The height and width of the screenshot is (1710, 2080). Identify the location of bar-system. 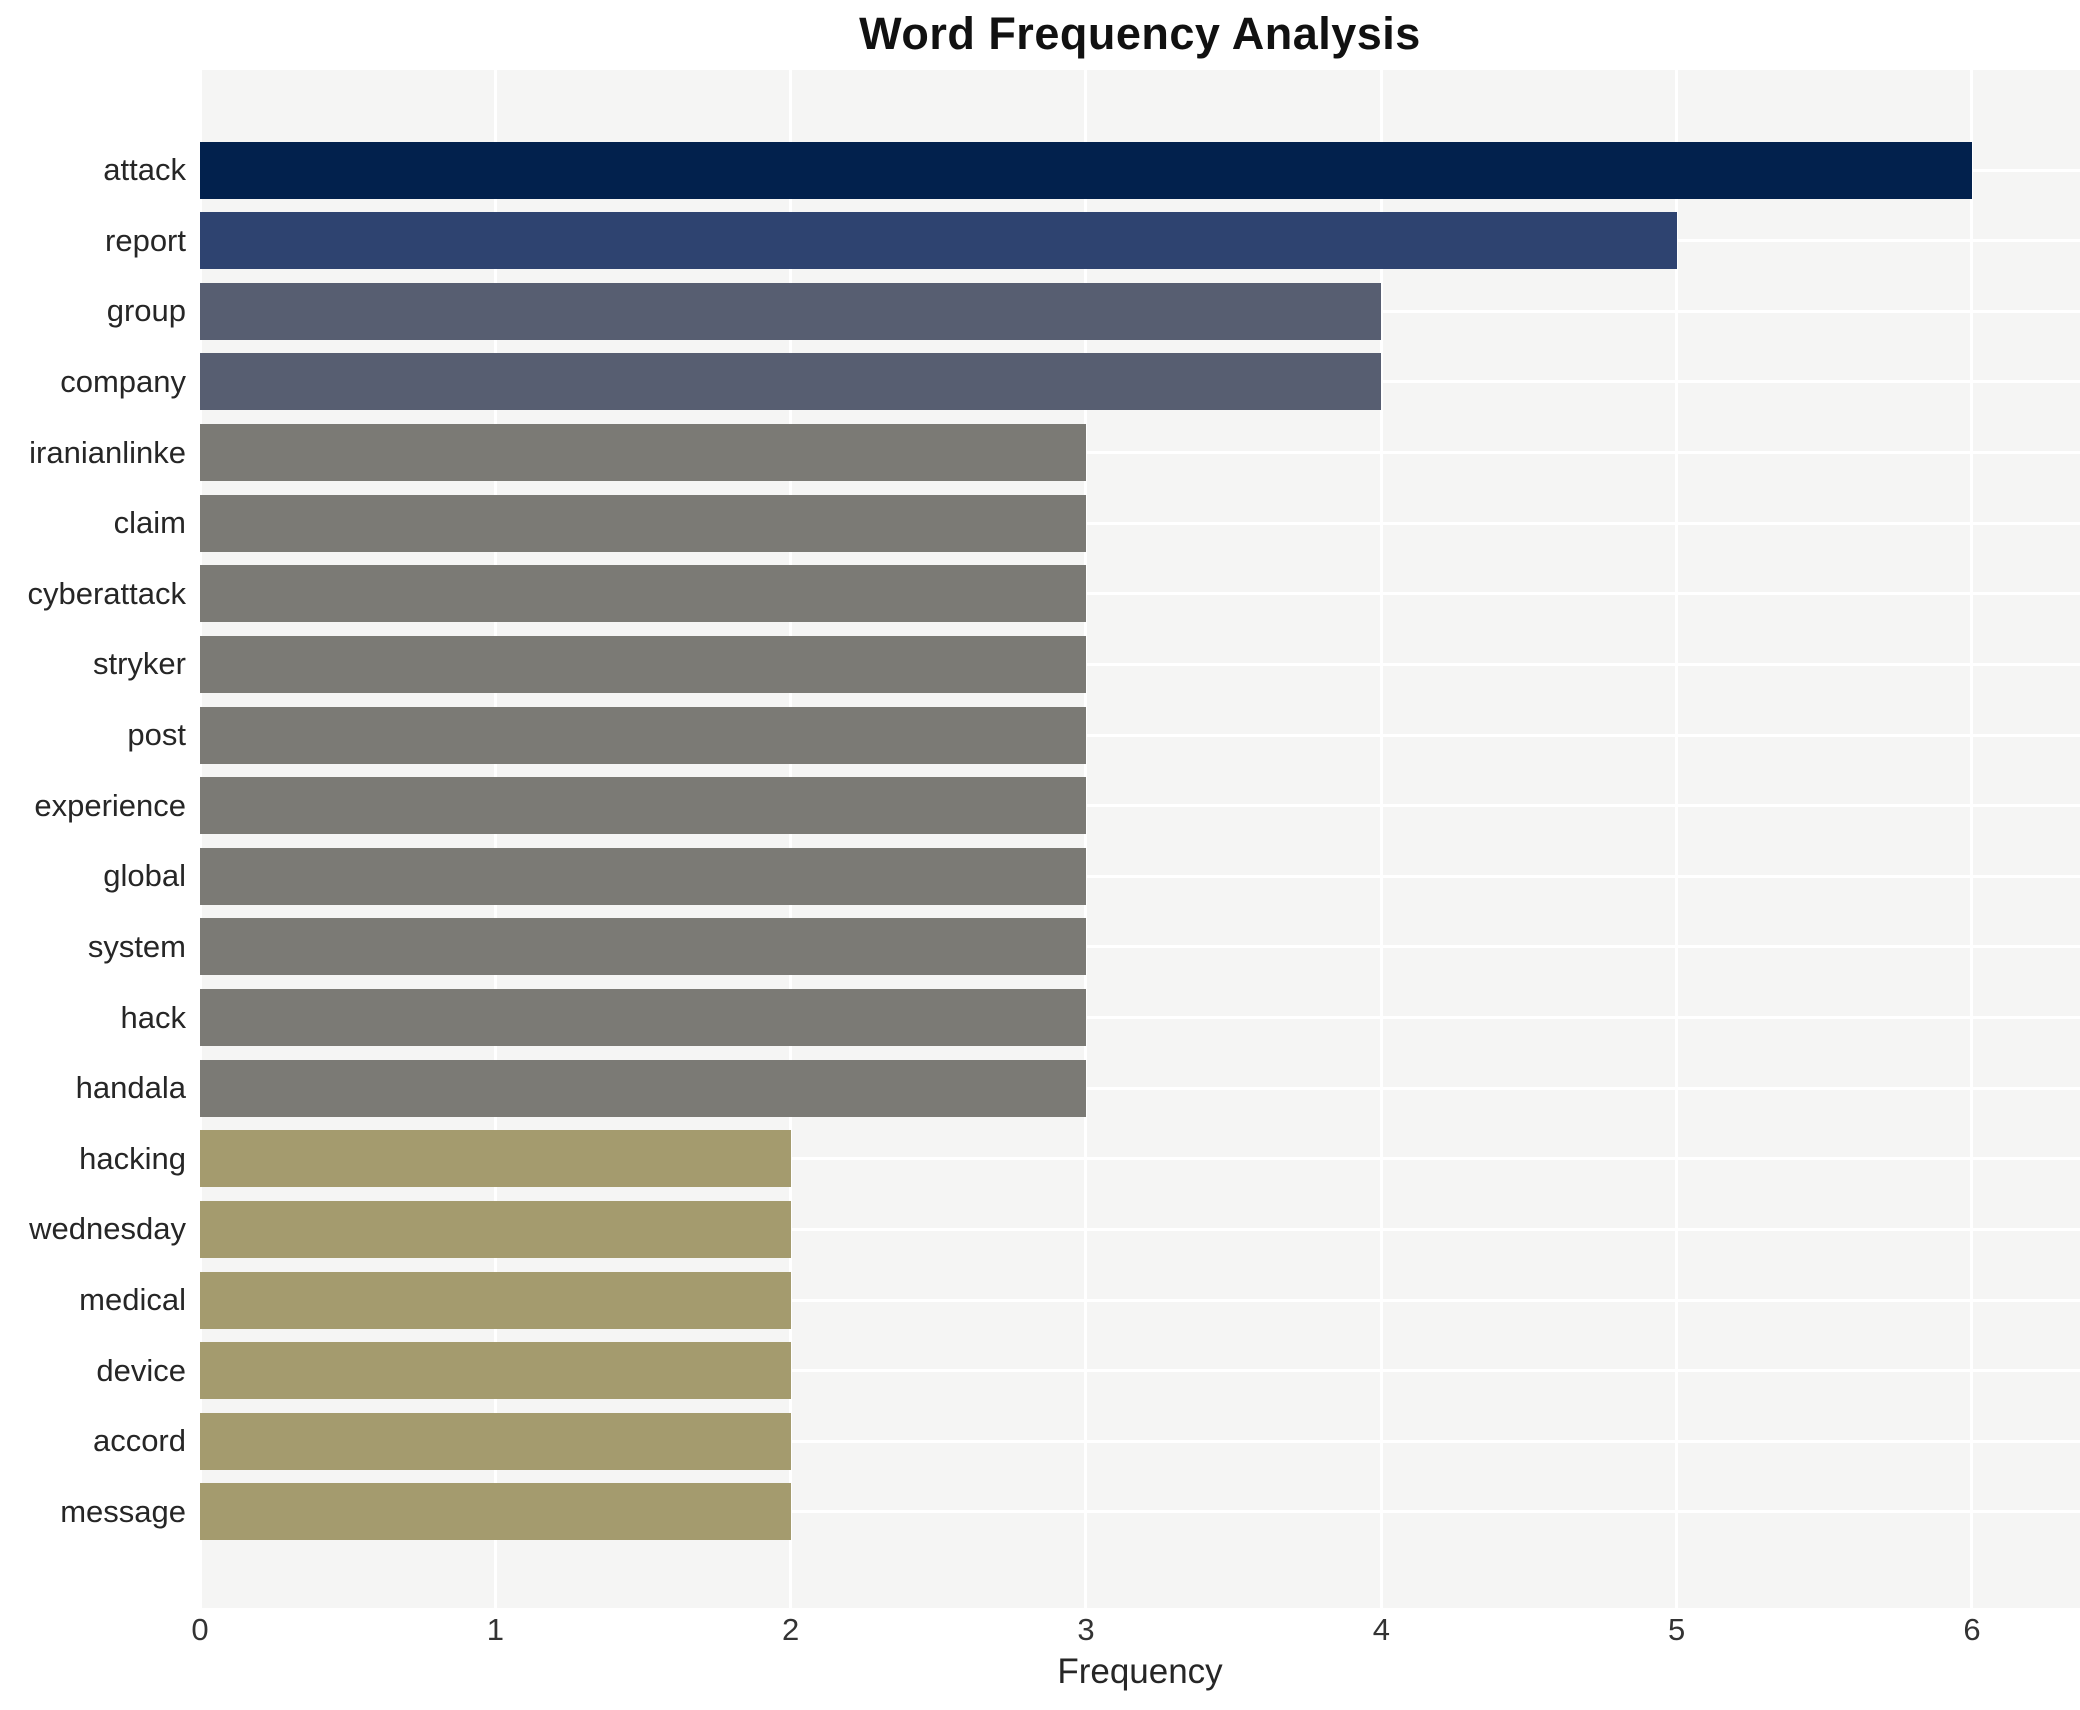
(643, 947).